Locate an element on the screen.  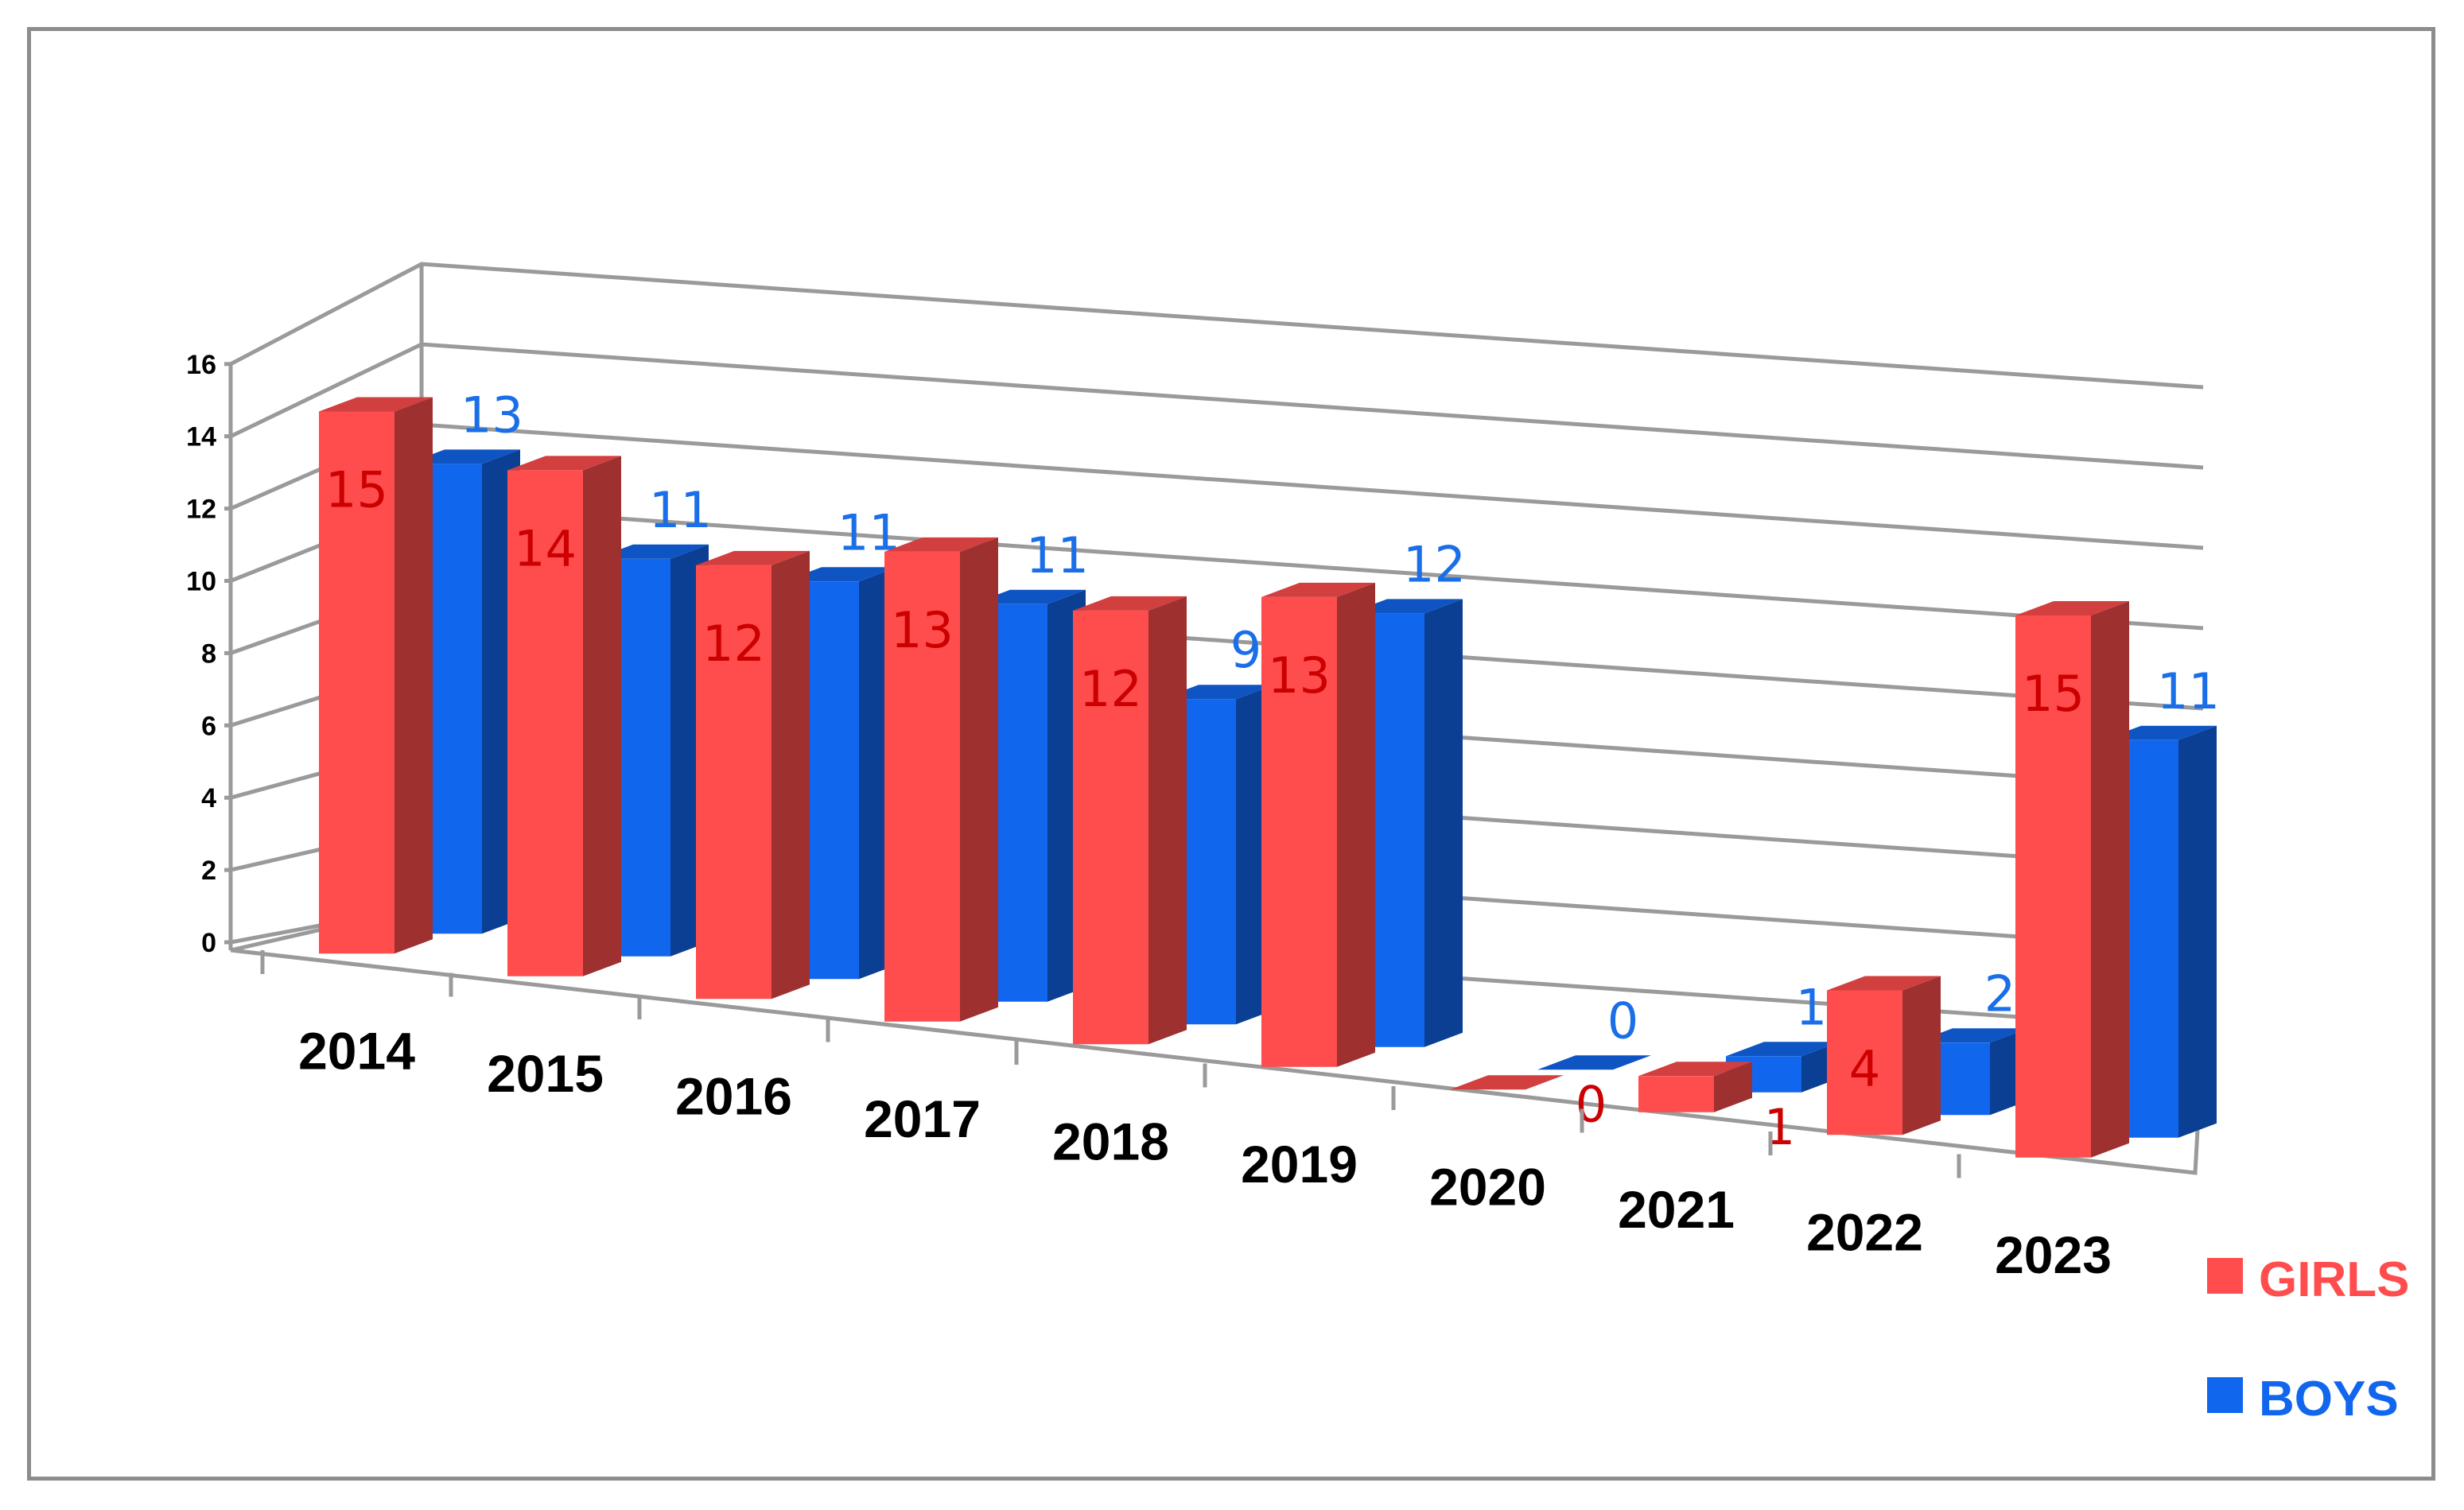
bar-girls-2019-front is located at coordinates (1299, 831).